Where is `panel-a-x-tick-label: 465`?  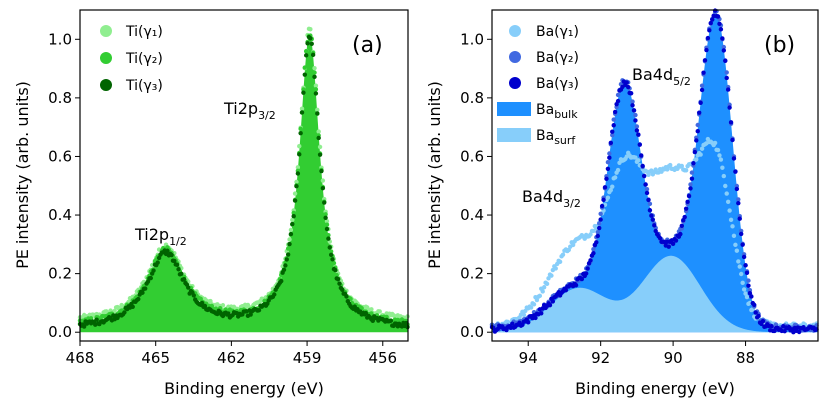
panel-a-x-tick-label: 465 is located at coordinates (155, 358).